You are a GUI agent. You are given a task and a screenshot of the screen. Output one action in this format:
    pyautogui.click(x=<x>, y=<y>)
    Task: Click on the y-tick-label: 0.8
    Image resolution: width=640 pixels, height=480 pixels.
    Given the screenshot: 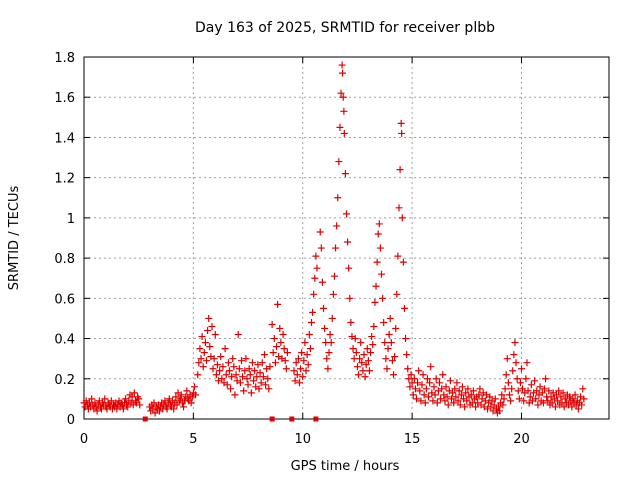 What is the action you would take?
    pyautogui.click(x=64, y=259)
    